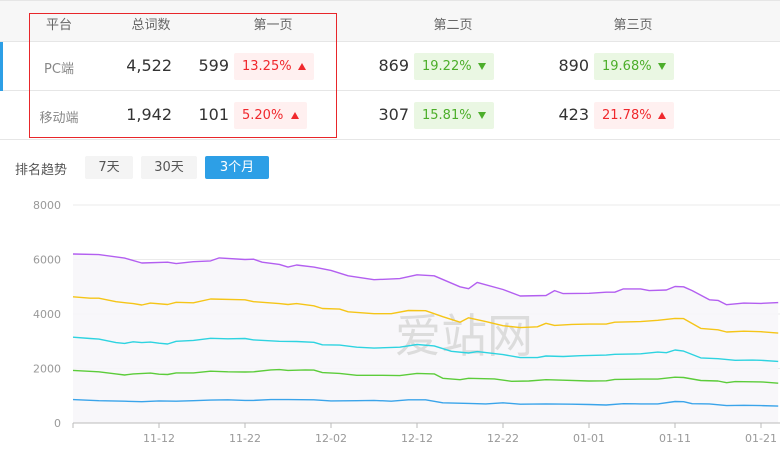 The height and width of the screenshot is (453, 780). Describe the element at coordinates (109, 167) in the screenshot. I see `range-7d-button: 7天` at that location.